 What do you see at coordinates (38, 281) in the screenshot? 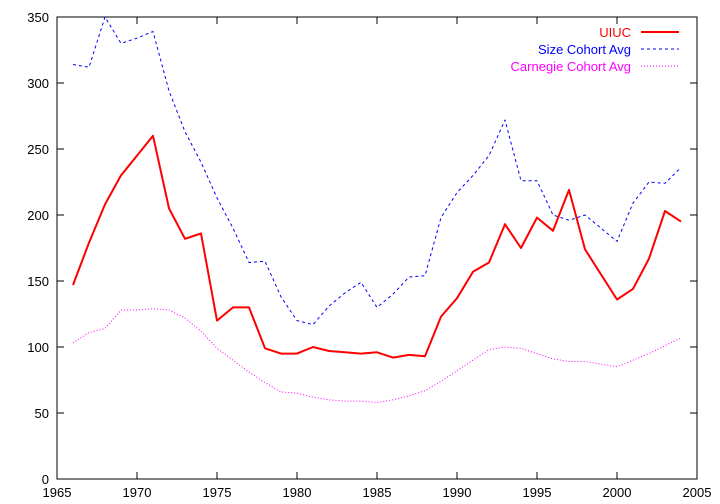
I see `y-tick-label: 150` at bounding box center [38, 281].